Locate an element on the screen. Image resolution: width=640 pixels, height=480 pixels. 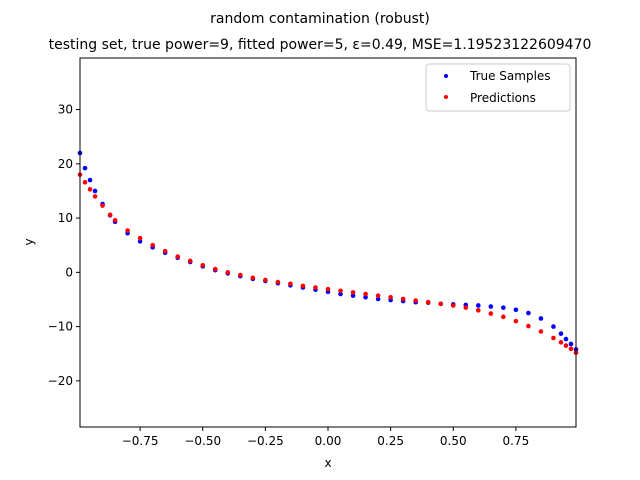
x-tick-label: −0.25 is located at coordinates (265, 441).